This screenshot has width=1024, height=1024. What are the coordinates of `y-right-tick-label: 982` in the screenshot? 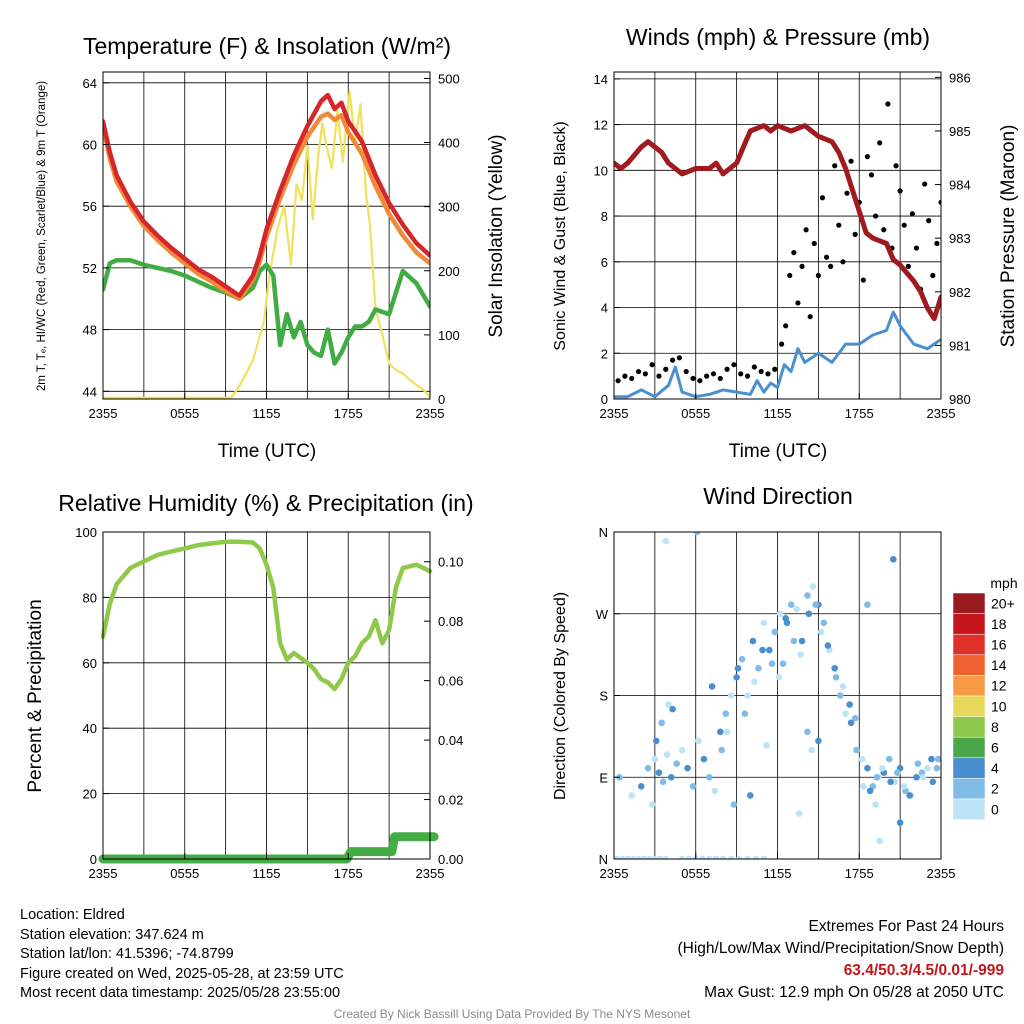 It's located at (960, 292).